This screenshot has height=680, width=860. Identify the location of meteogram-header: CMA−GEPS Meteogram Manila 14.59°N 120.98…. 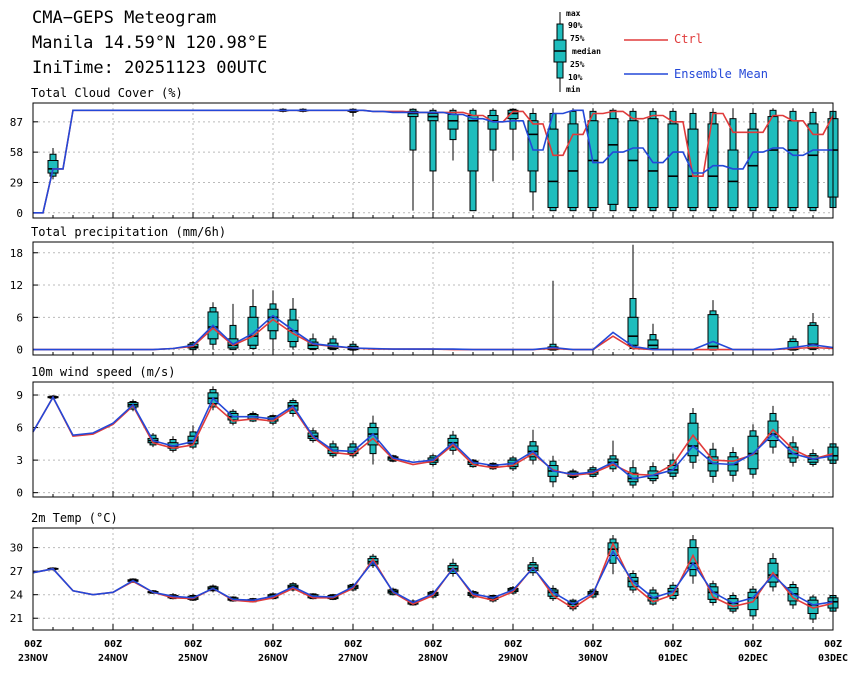
(149, 43).